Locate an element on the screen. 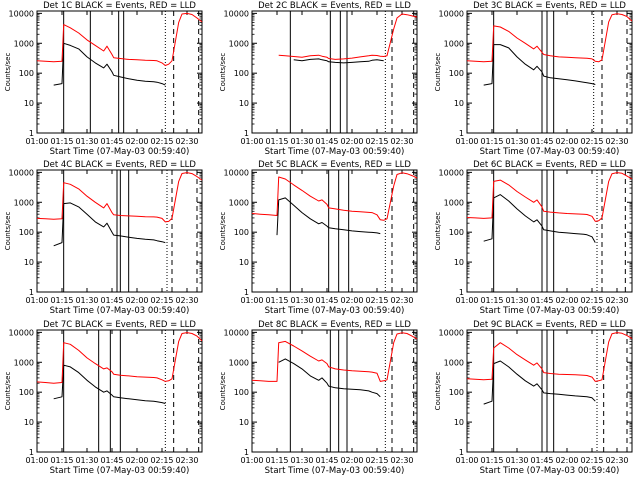 The image size is (640, 480). panel-title: Det 9C BLACK = Events, RED = LLD is located at coordinates (549, 325).